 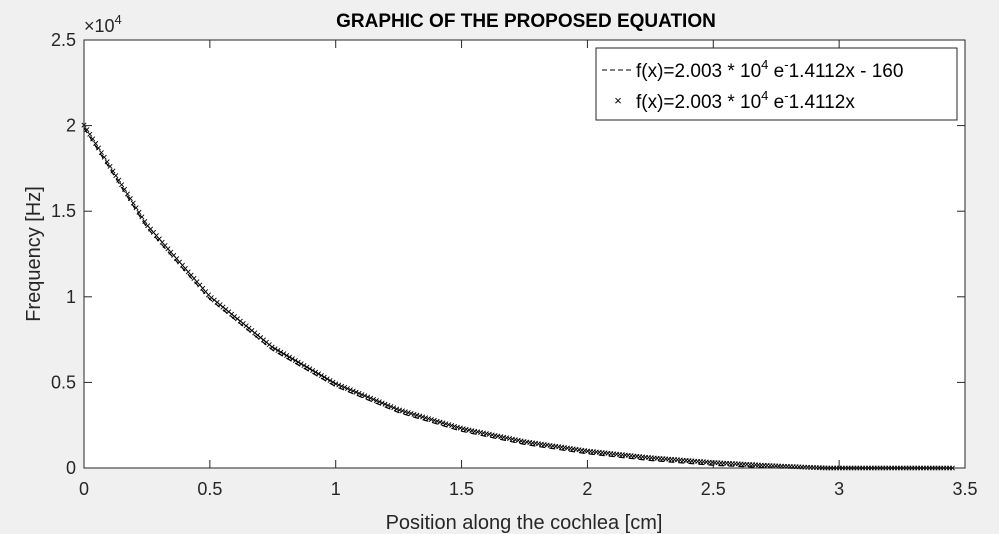 I want to click on y-exponent-label: ×10⁴, so click(x=103, y=24).